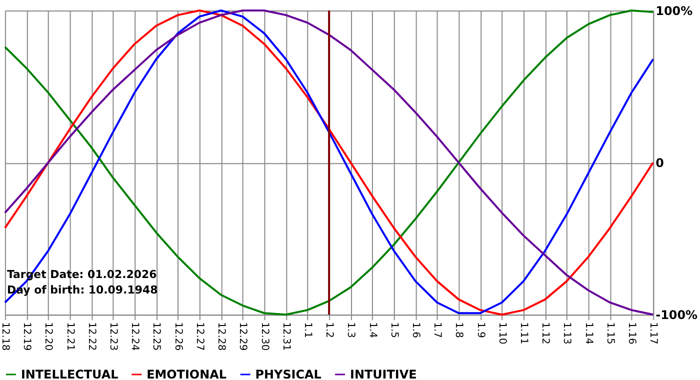  What do you see at coordinates (186, 373) in the screenshot?
I see `legend-label: EMOTIONAL` at bounding box center [186, 373].